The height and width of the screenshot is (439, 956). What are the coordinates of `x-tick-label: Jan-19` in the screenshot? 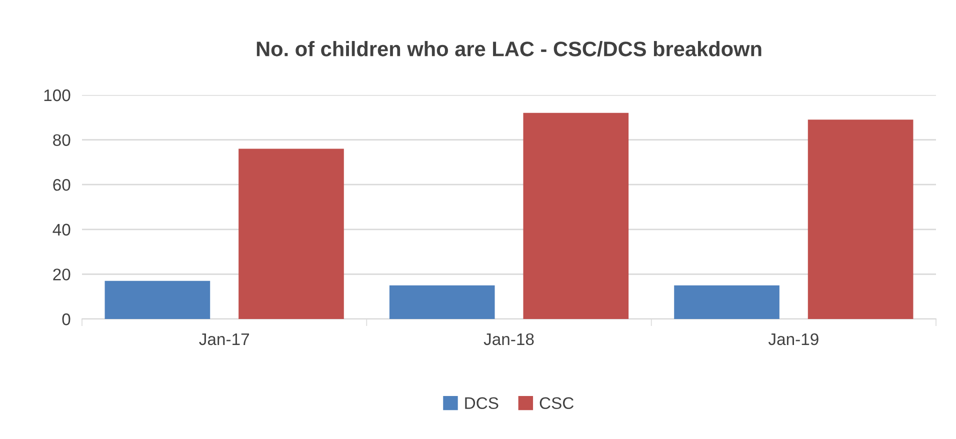 It's located at (793, 339).